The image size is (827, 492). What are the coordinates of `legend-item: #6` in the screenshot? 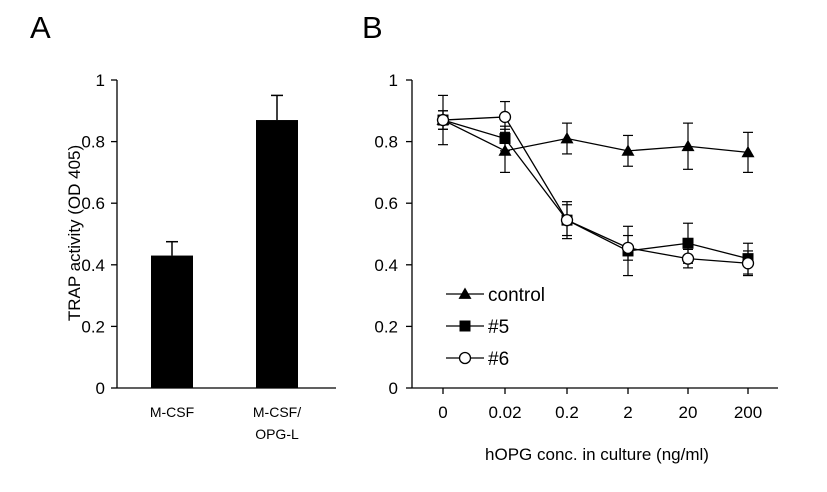 It's located at (477, 359).